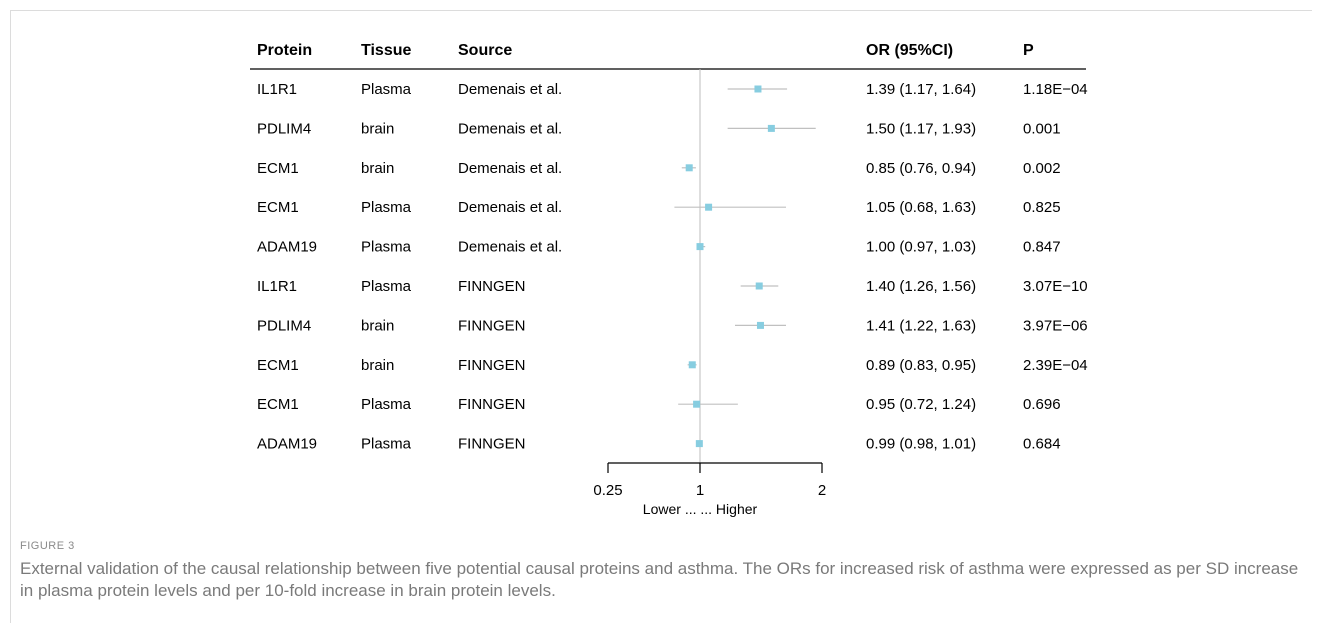  What do you see at coordinates (921, 128) in the screenshot?
I see `row-or-ci: 1.50 (1.17, 1.93)` at bounding box center [921, 128].